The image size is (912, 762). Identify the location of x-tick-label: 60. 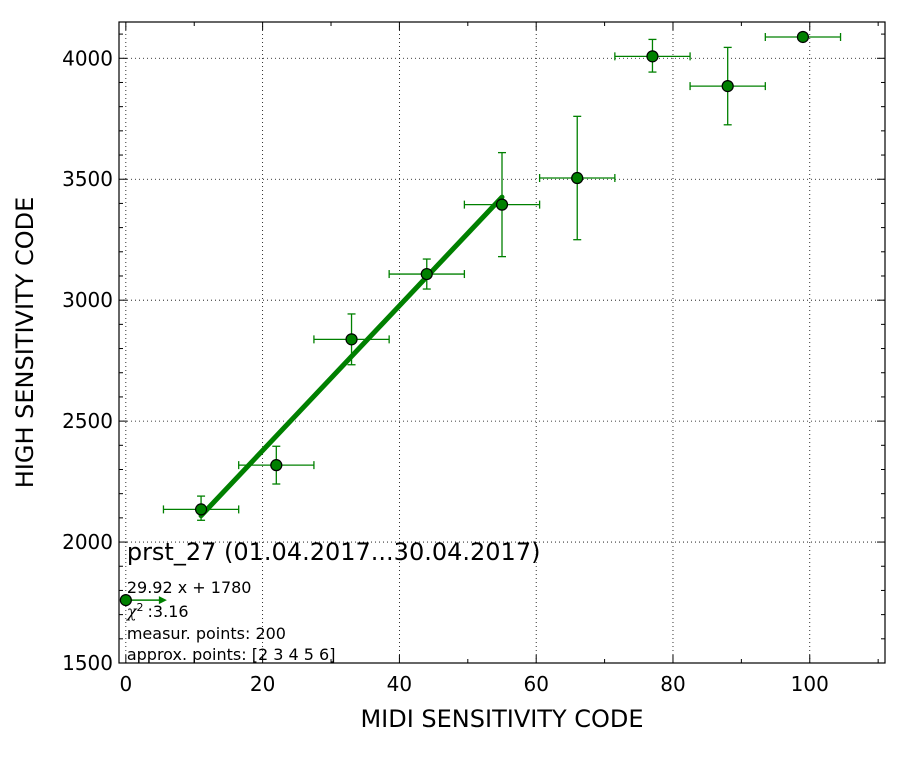
(535, 684).